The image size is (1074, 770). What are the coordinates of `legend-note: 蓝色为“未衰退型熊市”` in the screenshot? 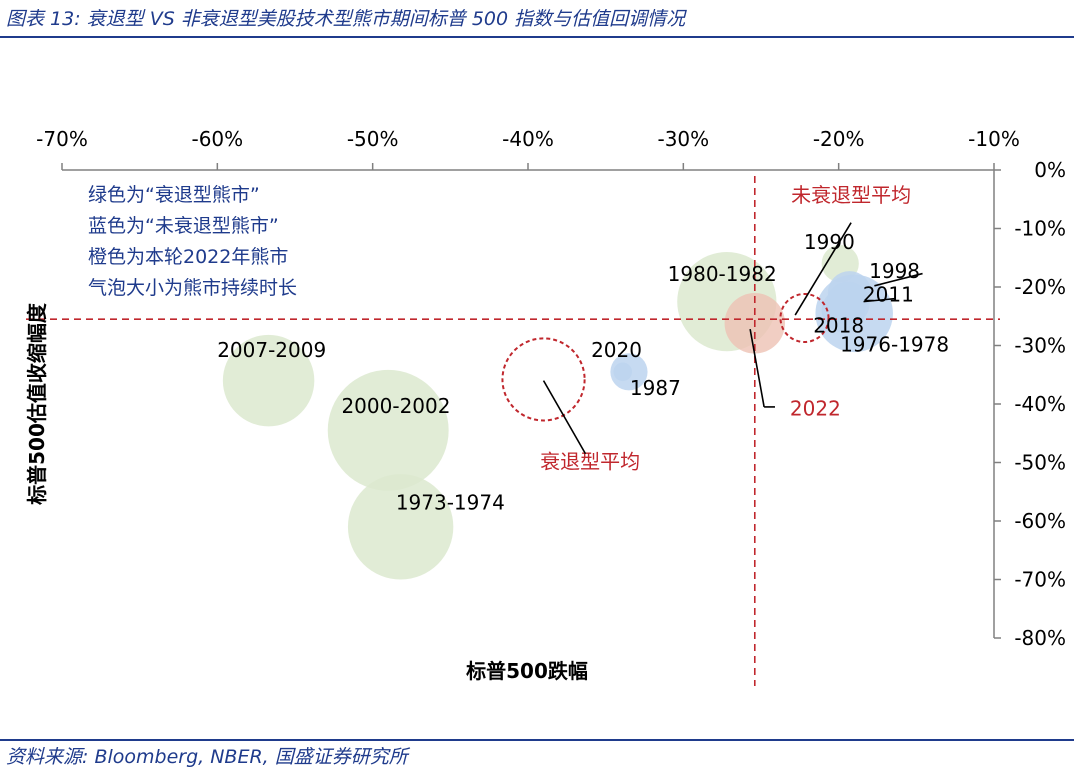 It's located at (183, 226).